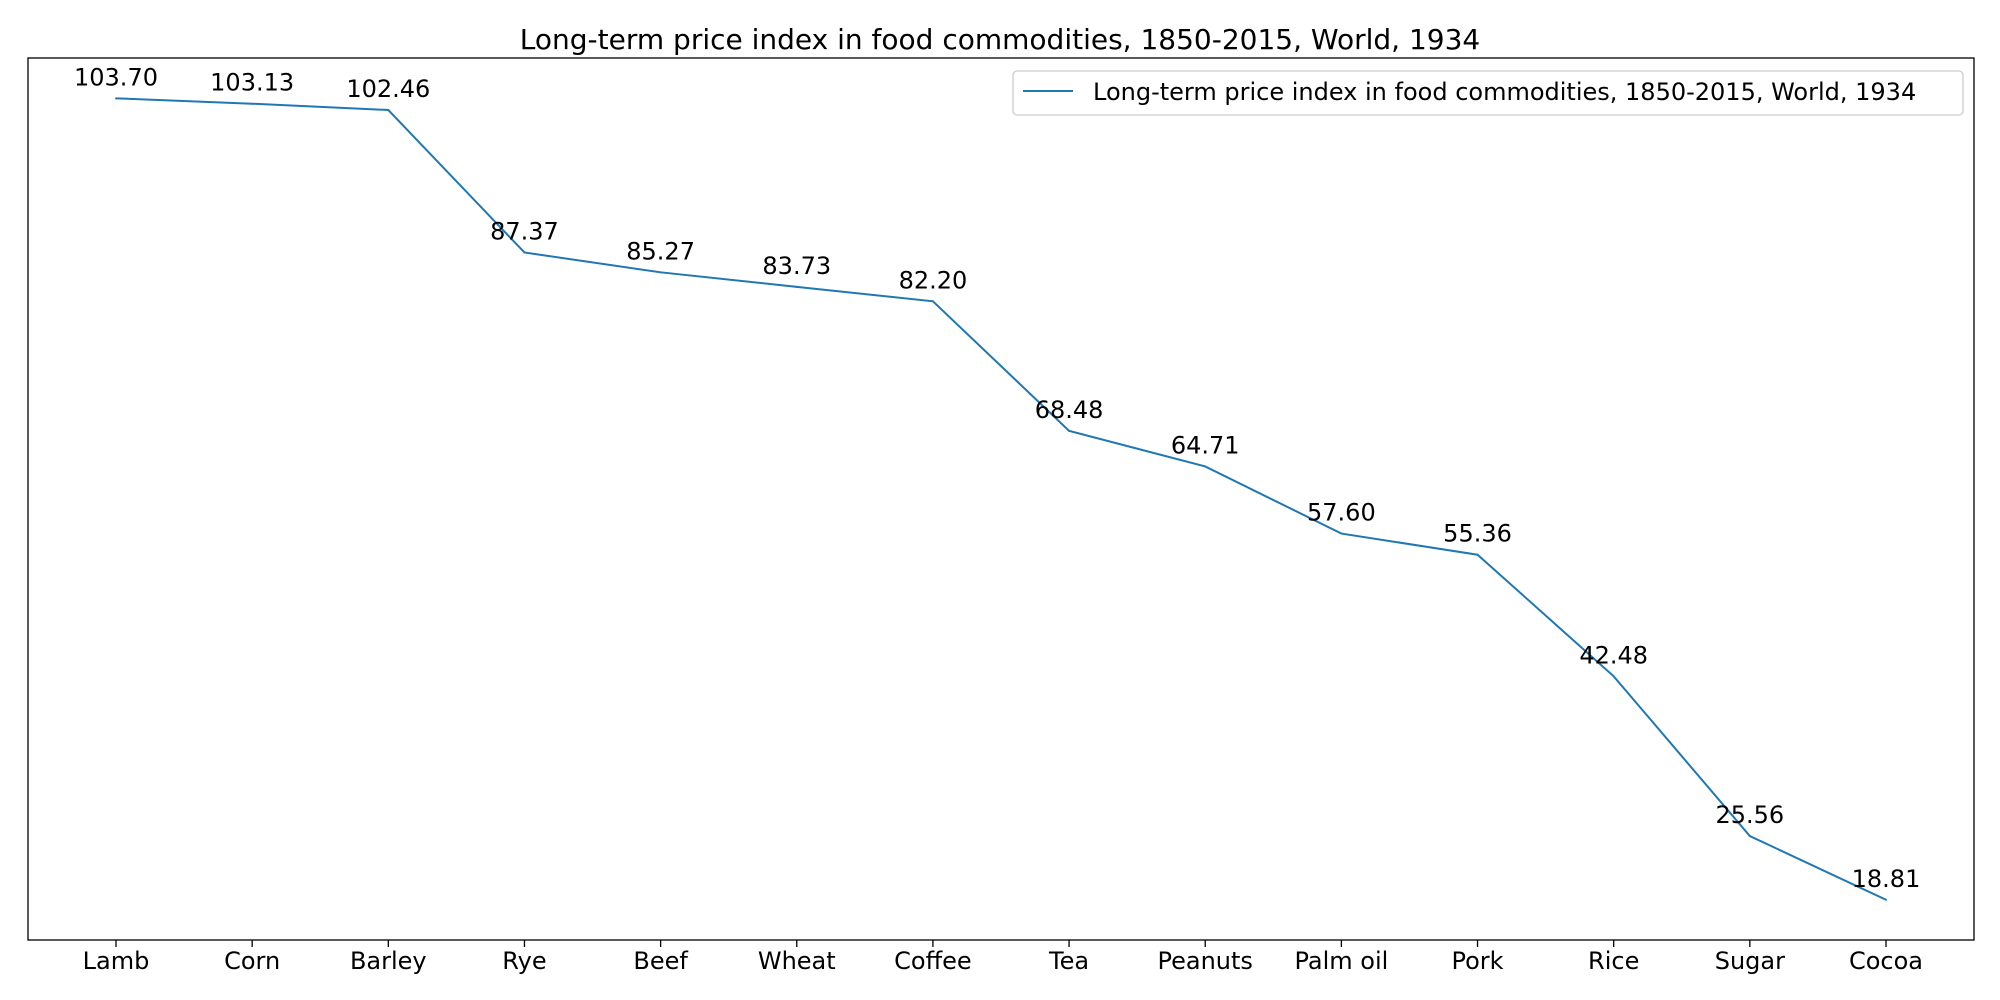 Image resolution: width=2000 pixels, height=1000 pixels. I want to click on data-label: 57.60, so click(1341, 513).